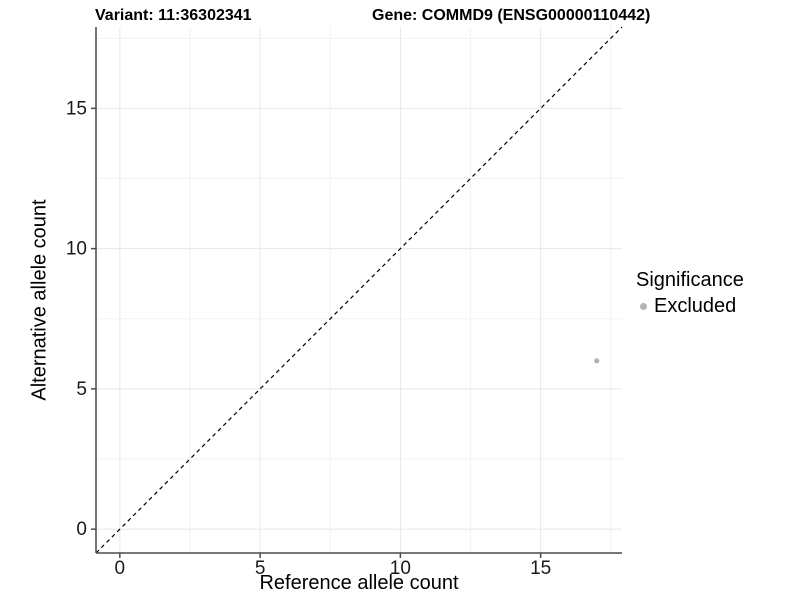 Image resolution: width=800 pixels, height=600 pixels. Describe the element at coordinates (695, 306) in the screenshot. I see `legend-entry-label: Excluded` at that location.